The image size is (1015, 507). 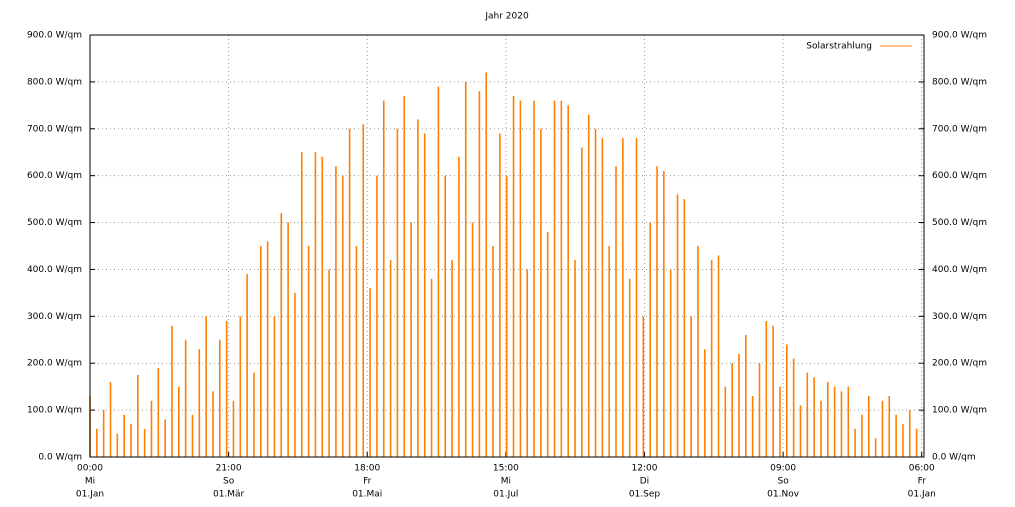 What do you see at coordinates (922, 469) in the screenshot?
I see `x-tick-label: 06:00` at bounding box center [922, 469].